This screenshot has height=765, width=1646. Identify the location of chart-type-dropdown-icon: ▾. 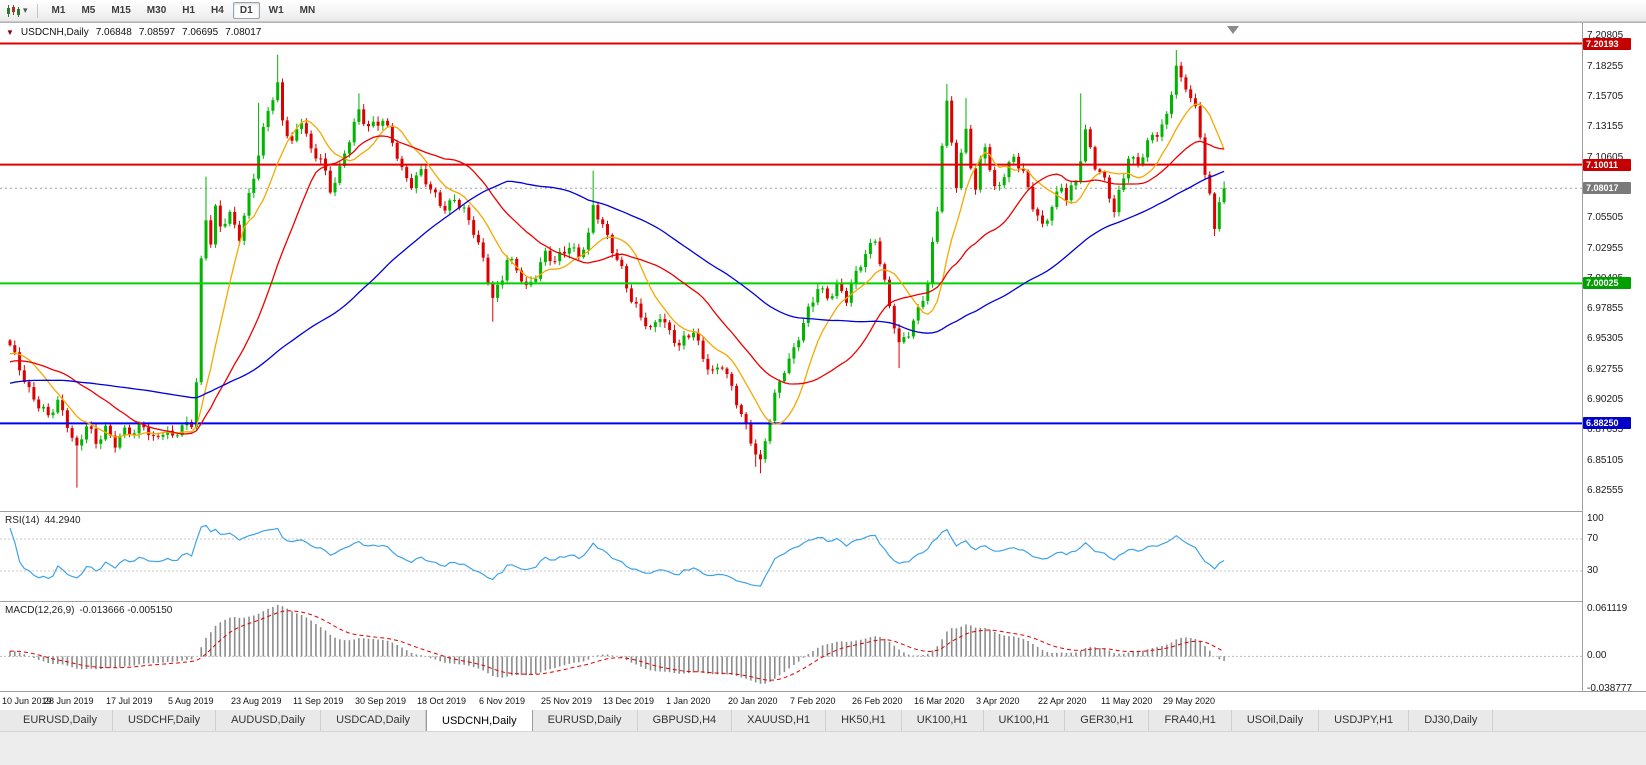
(25, 10).